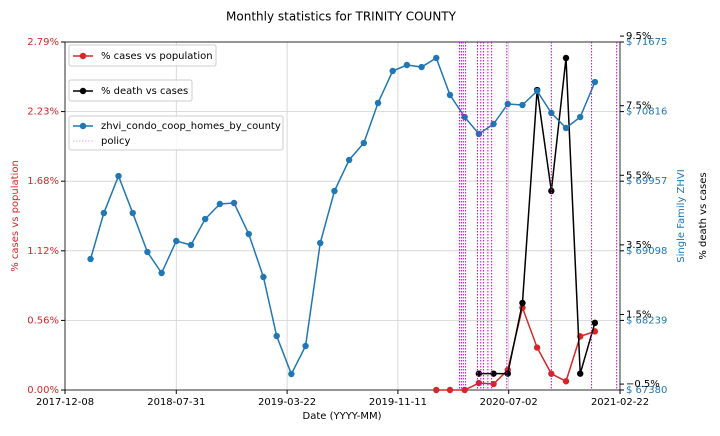 This screenshot has height=436, width=720. What do you see at coordinates (43, 251) in the screenshot?
I see `y-tick-label: 1.12%` at bounding box center [43, 251].